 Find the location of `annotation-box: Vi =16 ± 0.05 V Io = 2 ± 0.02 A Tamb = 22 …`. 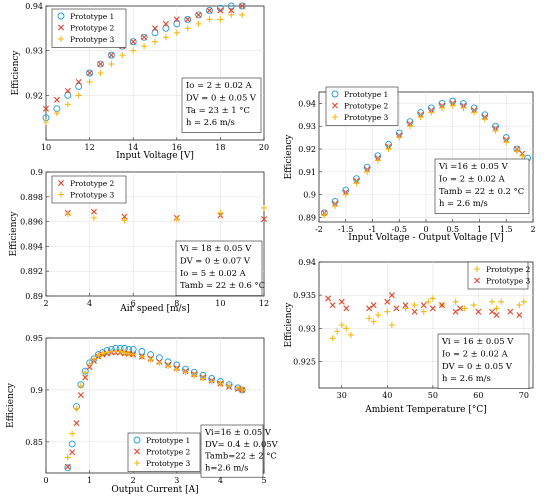

annotation-box: Vi =16 ± 0.05 V Io = 2 ± 0.02 A Tamb = 22 … is located at coordinates (482, 186).